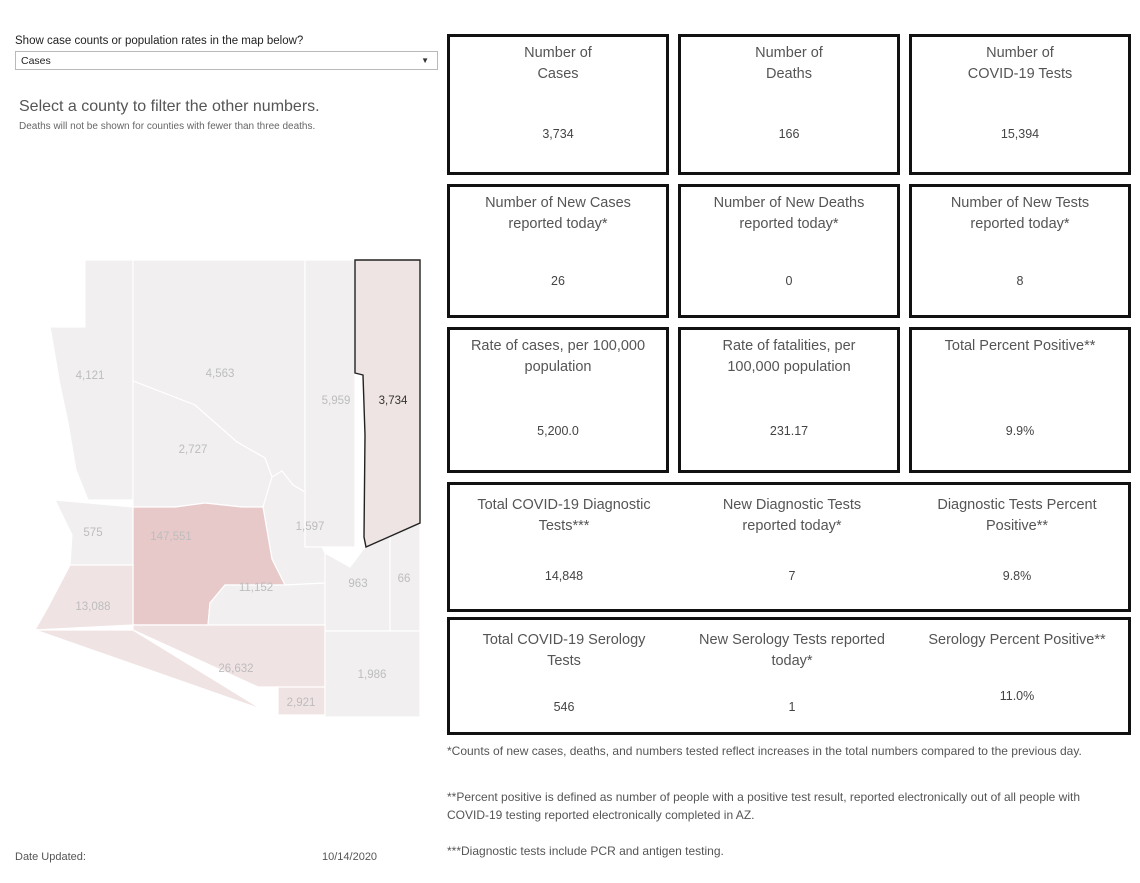  Describe the element at coordinates (36, 61) in the screenshot. I see `map-metric-selected: Cases` at that location.